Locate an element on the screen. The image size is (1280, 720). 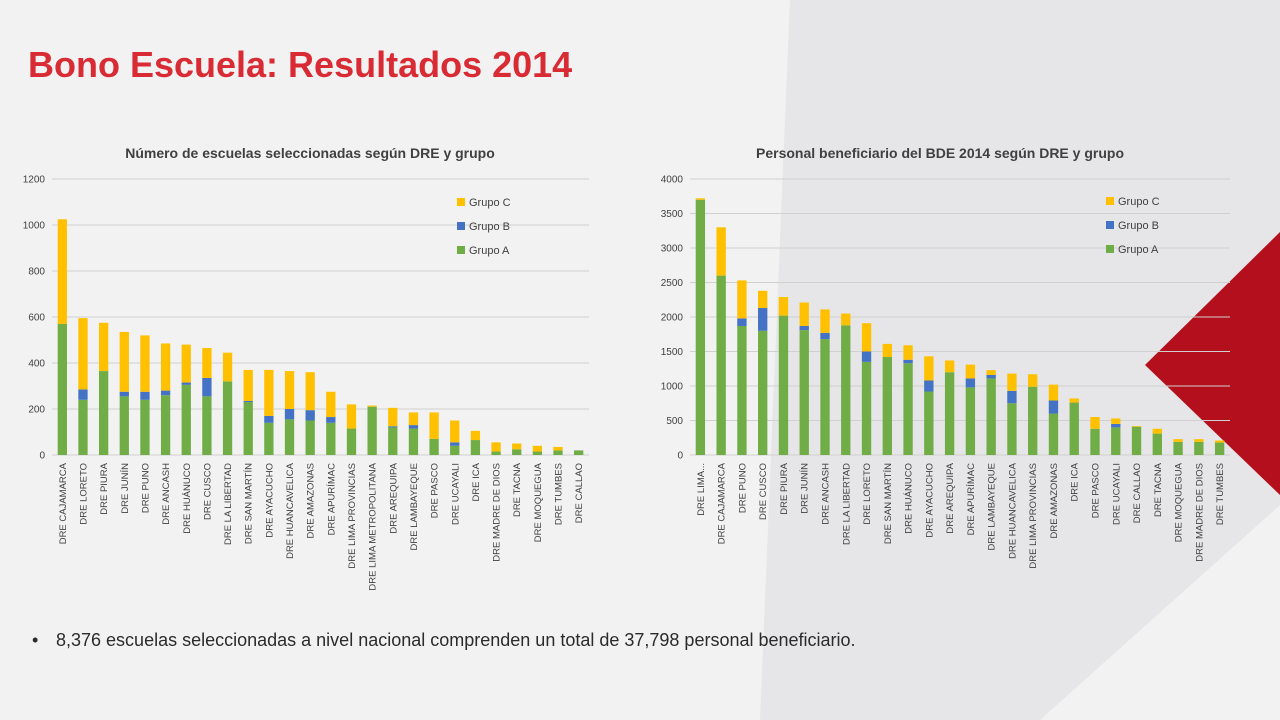
category-label: DRE AMAZONAS is located at coordinates (1054, 501).